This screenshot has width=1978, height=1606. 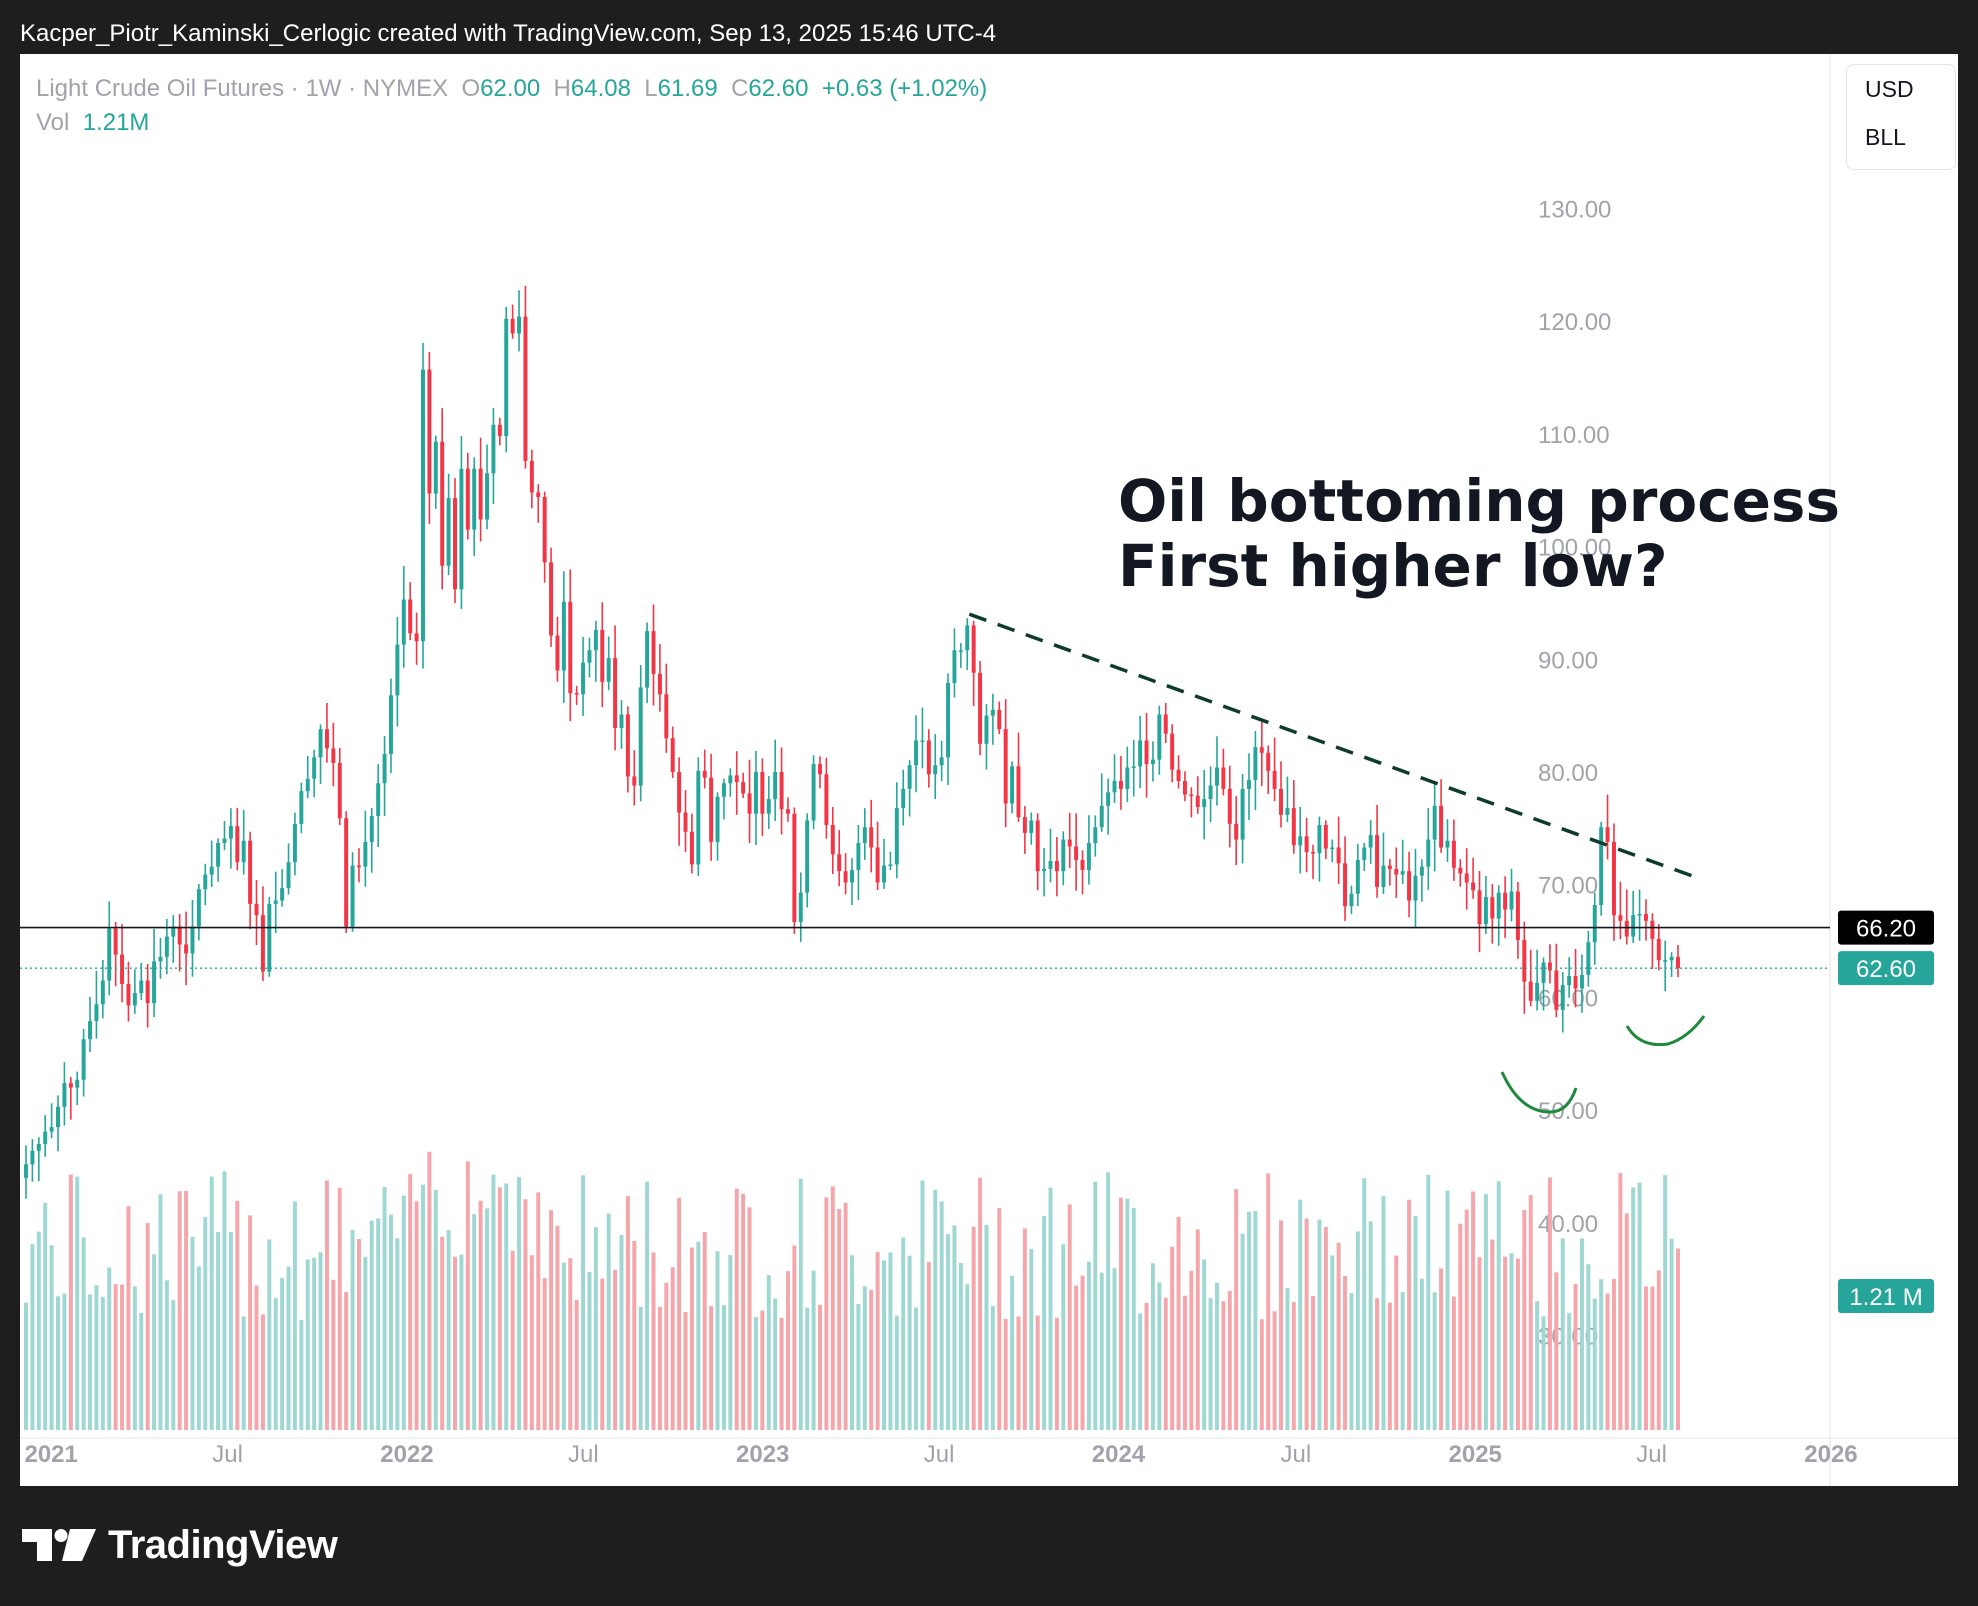 I want to click on trendline, so click(x=1330, y=745).